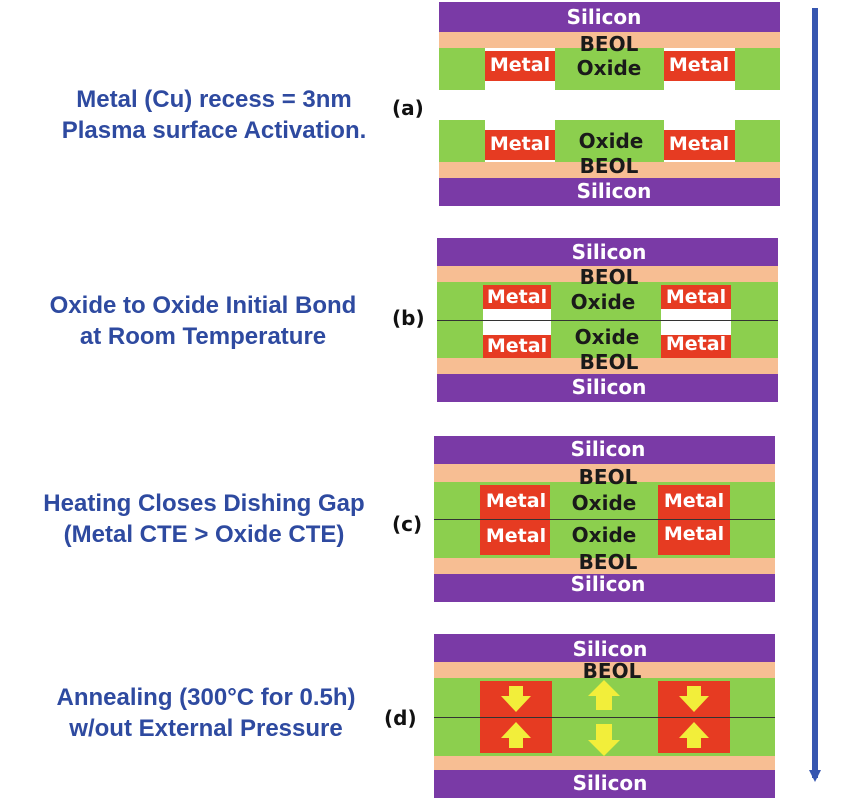 This screenshot has height=798, width=854. Describe the element at coordinates (206, 728) in the screenshot. I see `step-d-caption-line-2: w/out External Pressure` at that location.